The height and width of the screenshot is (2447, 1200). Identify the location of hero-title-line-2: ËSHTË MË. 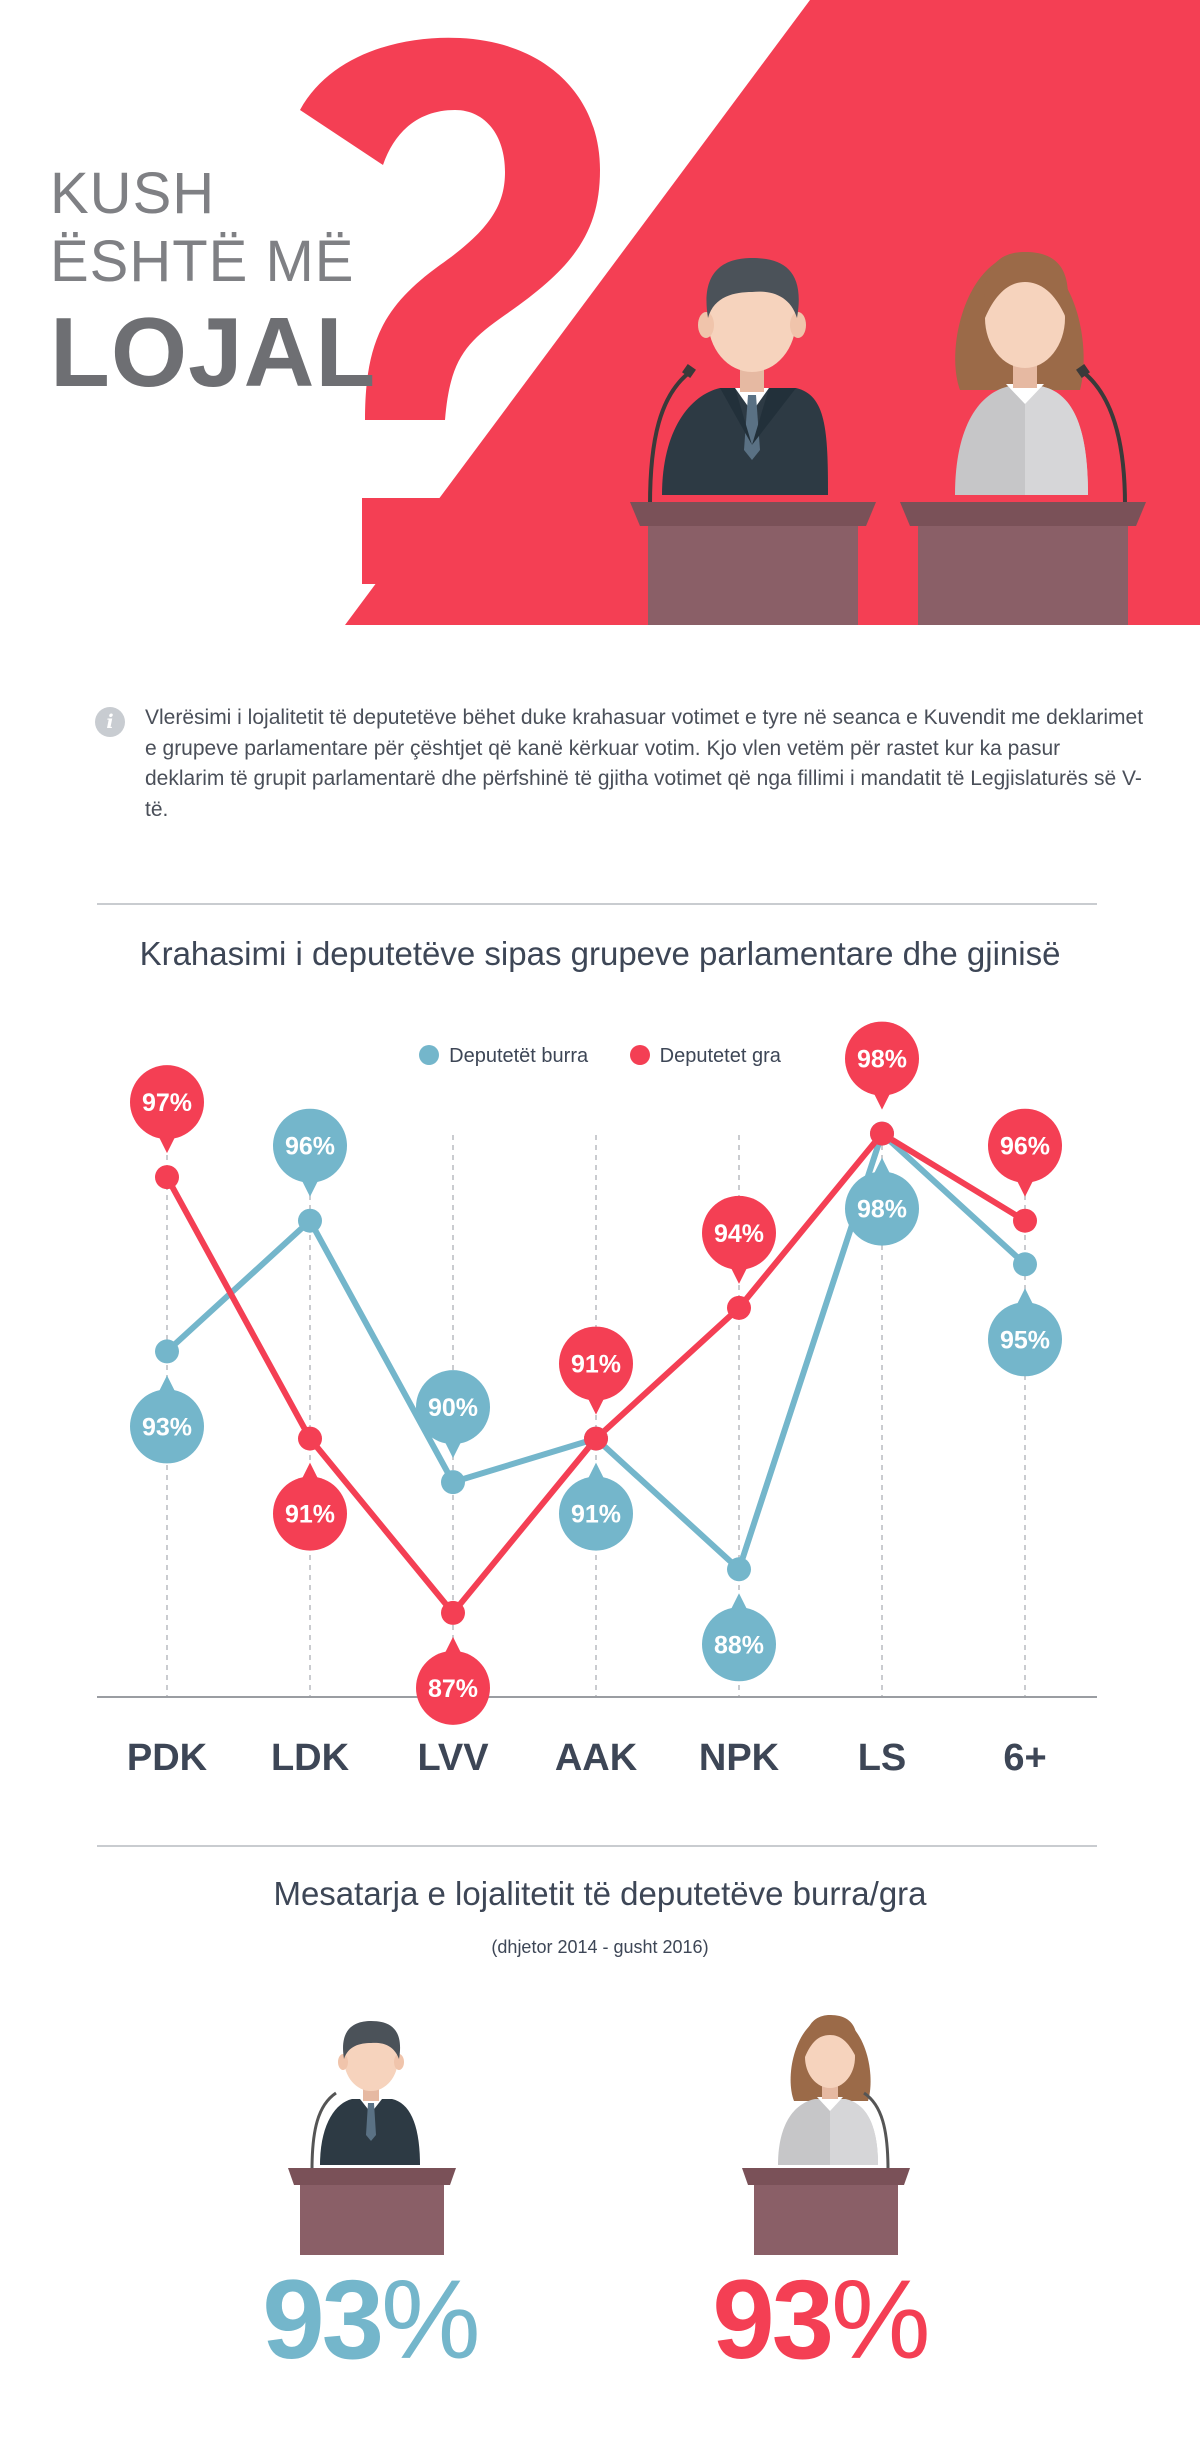
(202, 261).